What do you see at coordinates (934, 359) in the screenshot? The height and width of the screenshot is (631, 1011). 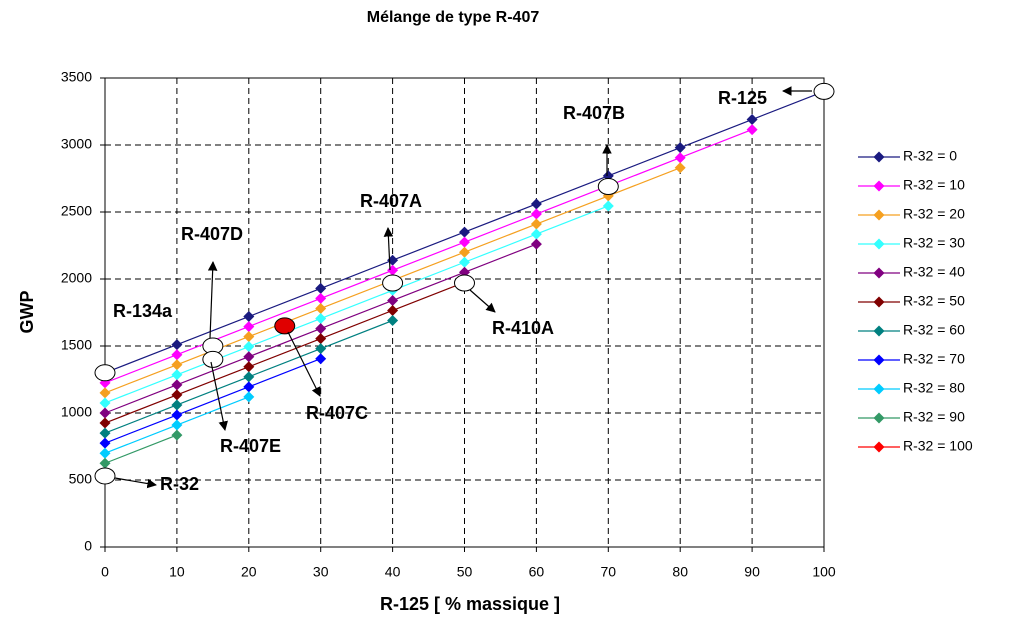 I see `legend-label: R-32 = 70` at bounding box center [934, 359].